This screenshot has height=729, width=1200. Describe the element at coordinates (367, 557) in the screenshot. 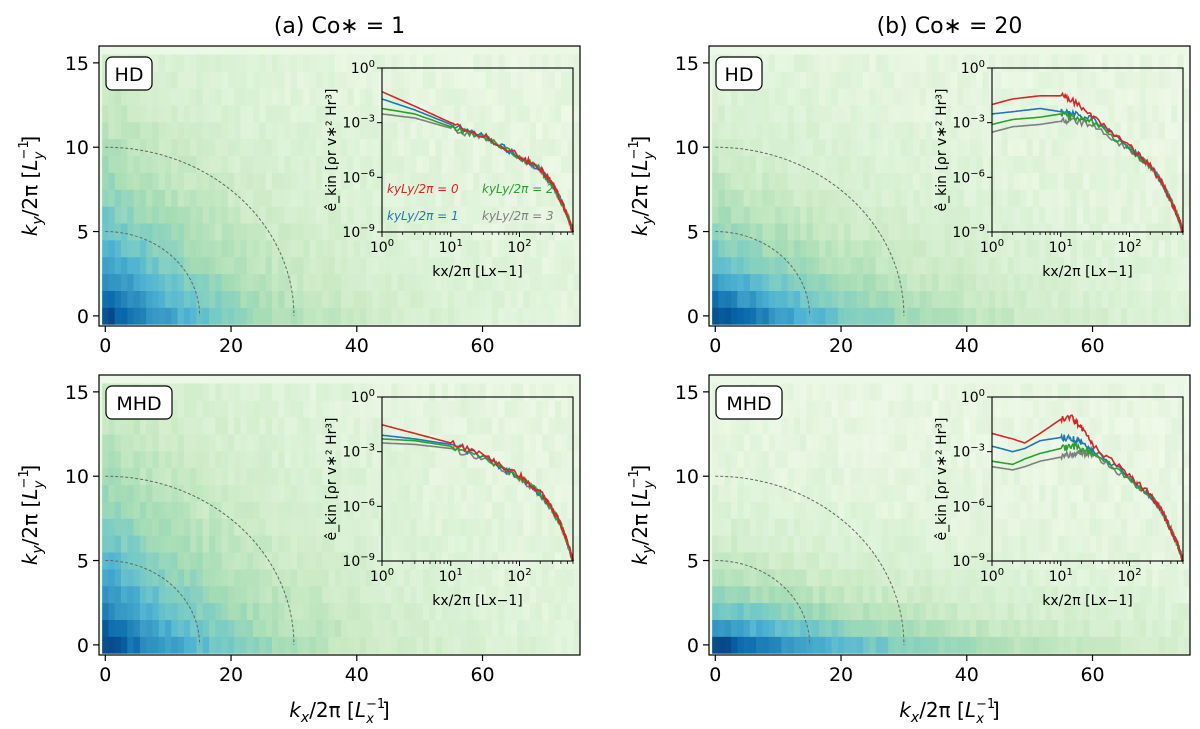

I see `inset-y-tick-exp: −9` at that location.